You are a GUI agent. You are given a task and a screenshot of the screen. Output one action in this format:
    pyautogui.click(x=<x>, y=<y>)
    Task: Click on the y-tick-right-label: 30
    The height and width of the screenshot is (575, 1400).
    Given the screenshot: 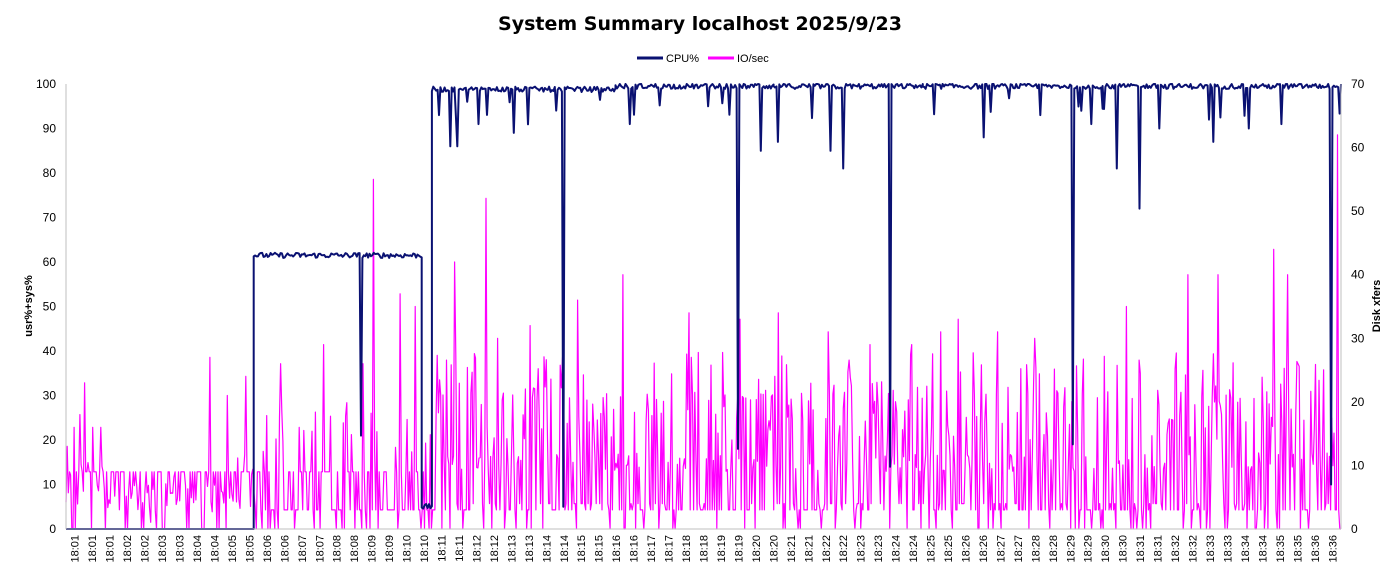 What is the action you would take?
    pyautogui.click(x=1358, y=338)
    